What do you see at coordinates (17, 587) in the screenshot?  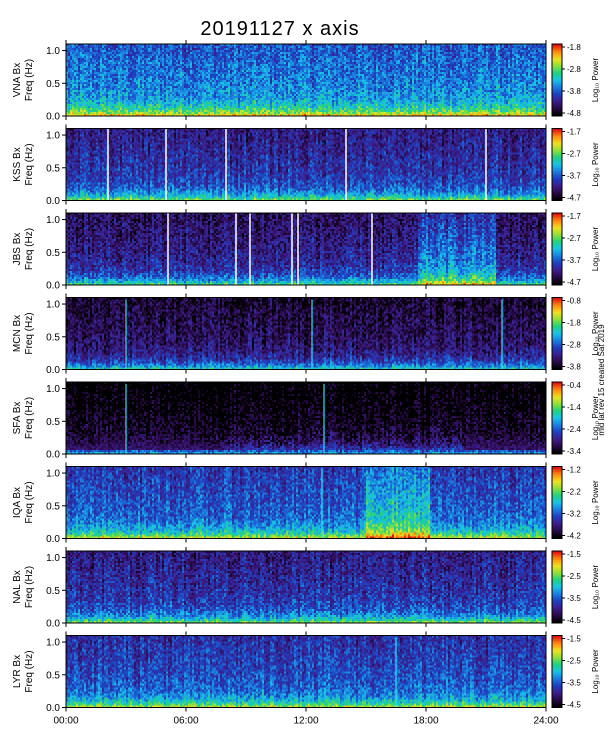 I see `y-axis-label-station: NAL Bx` at bounding box center [17, 587].